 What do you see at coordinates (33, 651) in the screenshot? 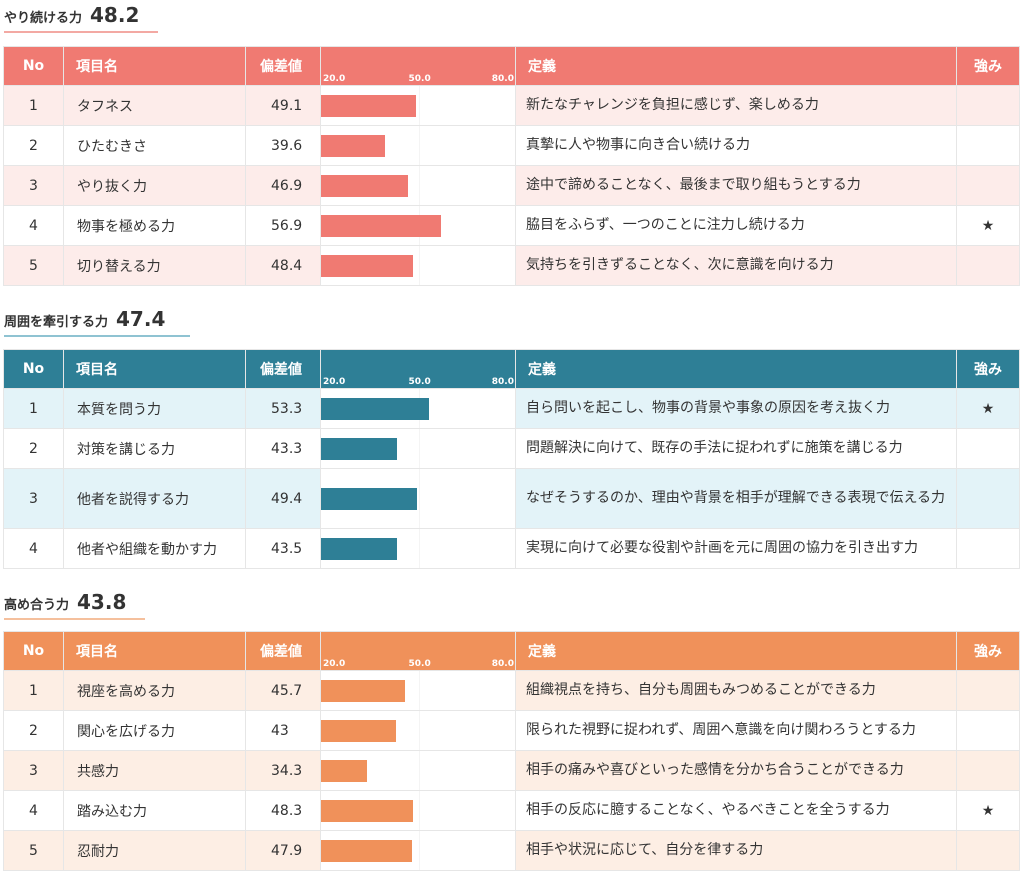
I see `header-no: No` at bounding box center [33, 651].